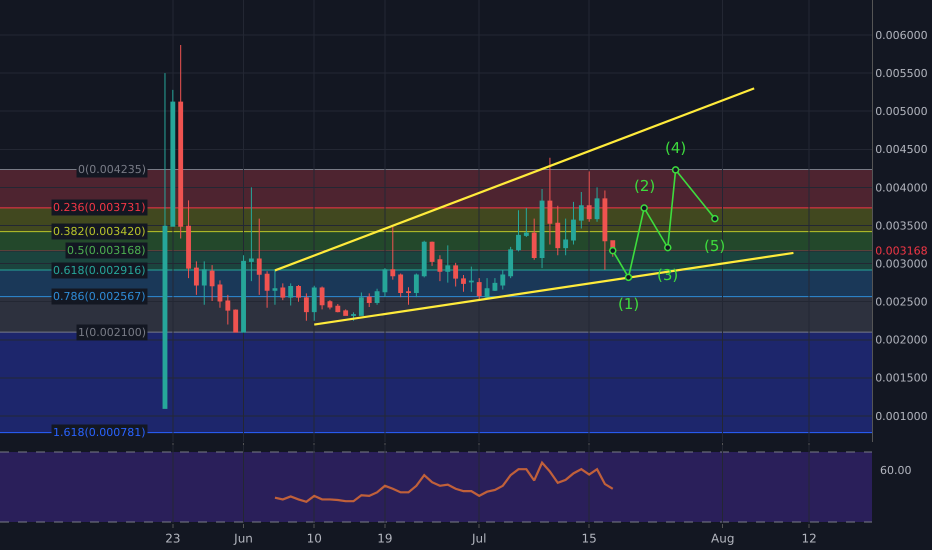 This screenshot has height=550, width=932. What do you see at coordinates (106, 250) in the screenshot?
I see `ref-line-label: 0.5(0.003168)` at bounding box center [106, 250].